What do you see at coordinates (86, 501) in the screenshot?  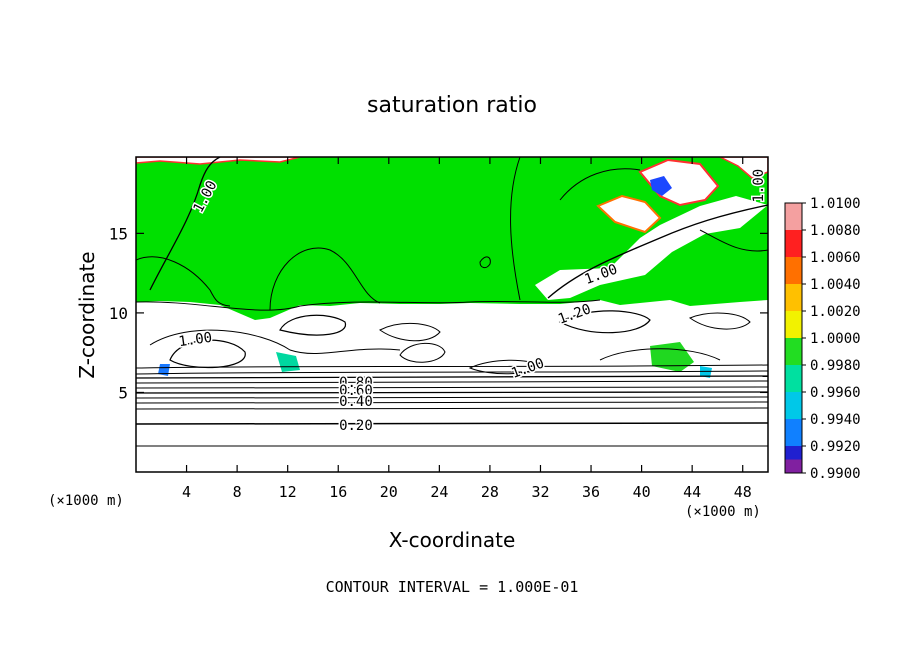 I see `x-unit-left: (×1000 m)` at bounding box center [86, 501].